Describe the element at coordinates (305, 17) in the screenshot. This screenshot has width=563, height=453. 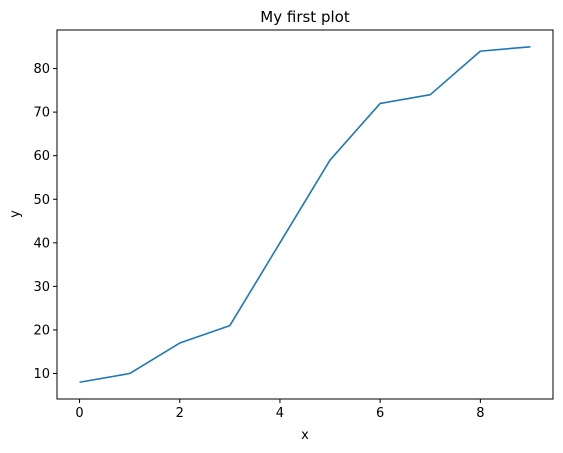
I see `chart-title: My first plot` at that location.